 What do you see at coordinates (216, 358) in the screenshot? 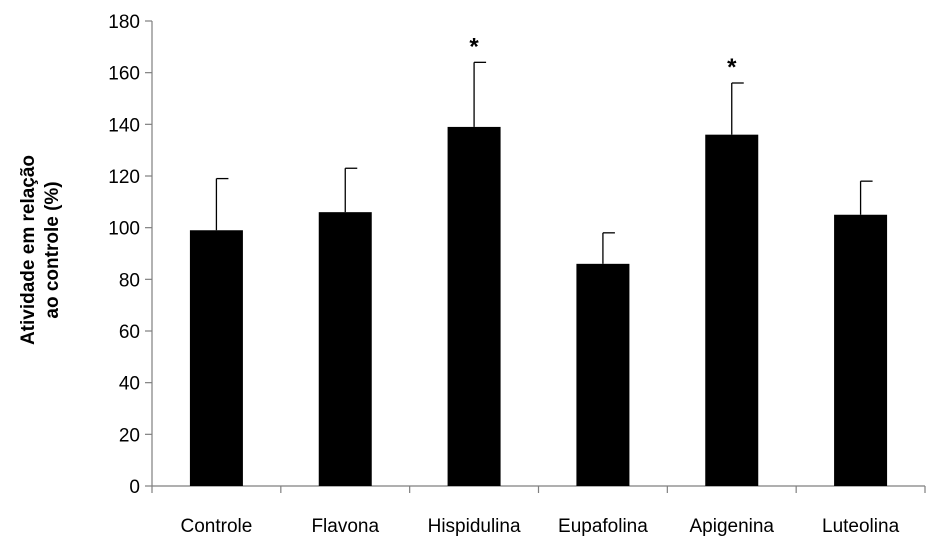
I see `bar-controle` at bounding box center [216, 358].